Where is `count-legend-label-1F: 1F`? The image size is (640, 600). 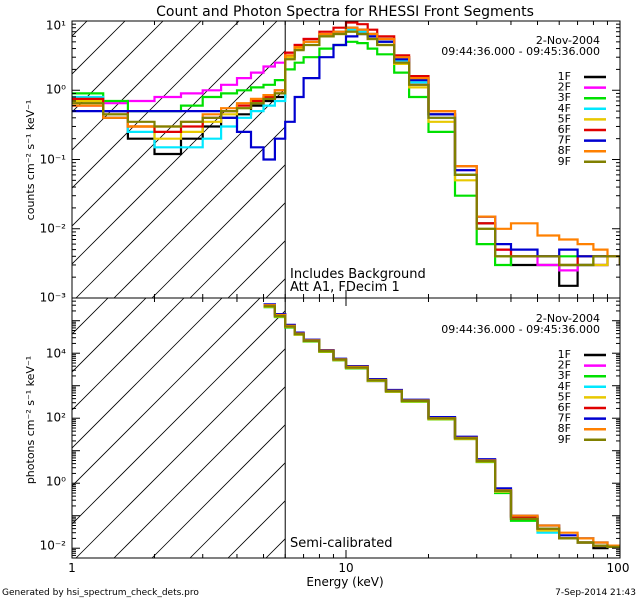 count-legend-label-1F: 1F is located at coordinates (564, 76).